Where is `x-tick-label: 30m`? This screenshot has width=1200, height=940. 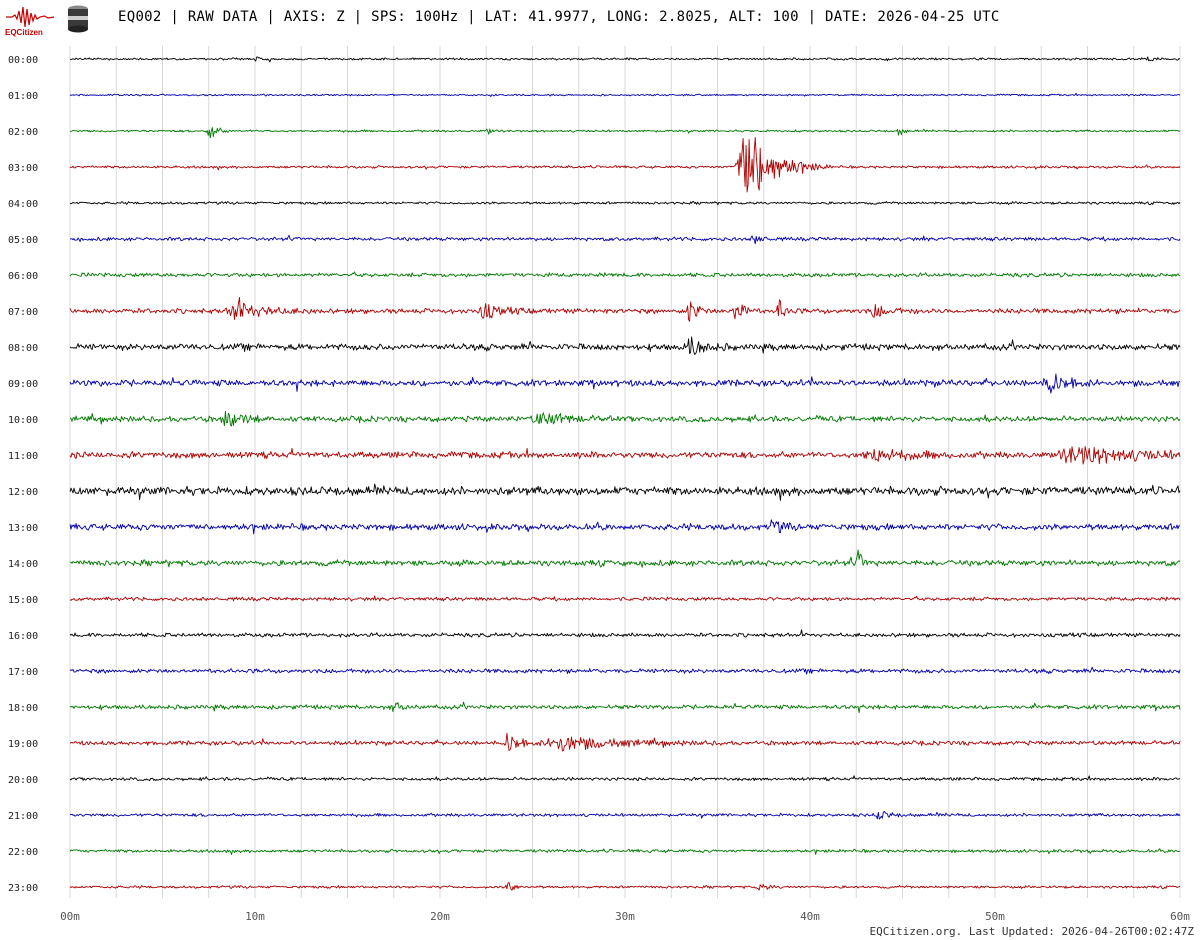
x-tick-label: 30m is located at coordinates (625, 916).